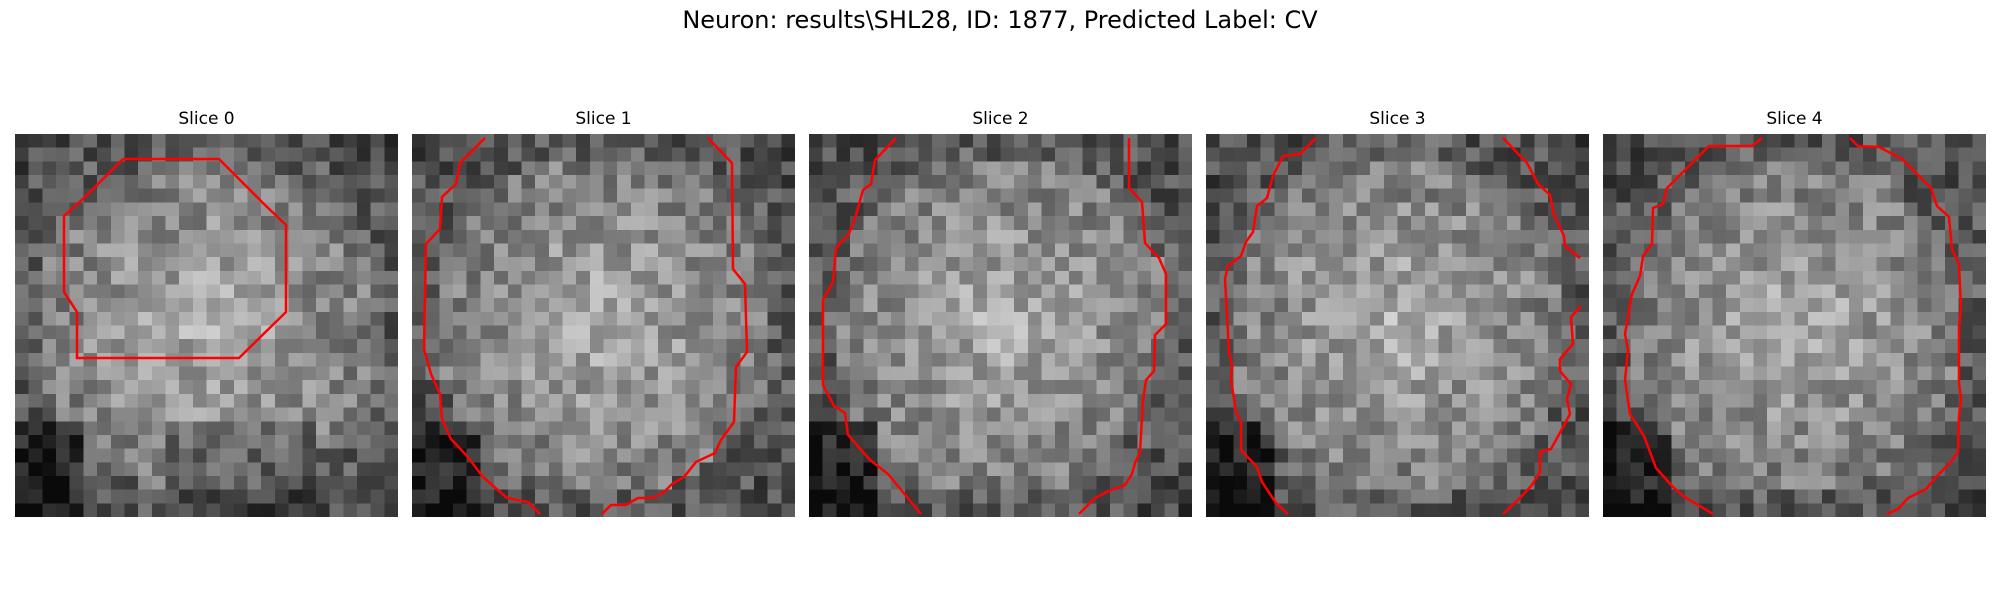  I want to click on contour-line-1b, so click(675, 326).